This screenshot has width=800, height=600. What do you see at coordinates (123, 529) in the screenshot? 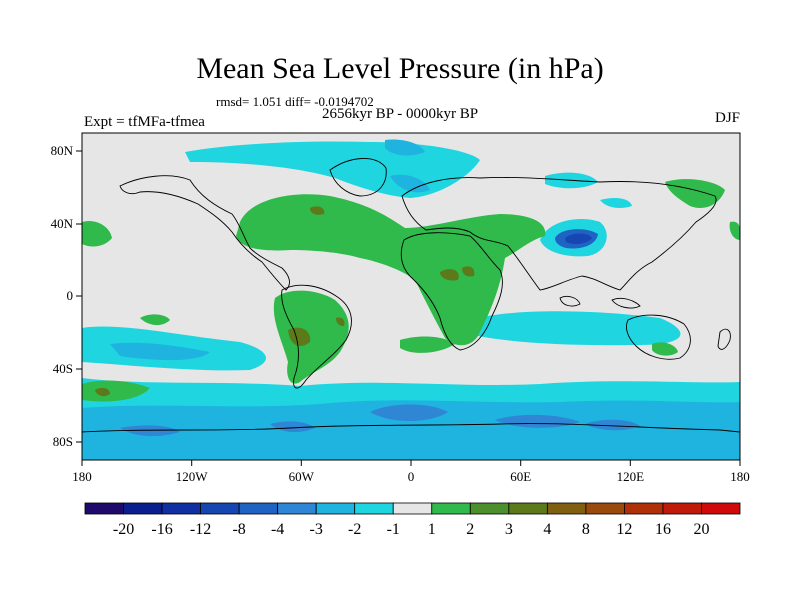
I see `colorbar-label: -20` at bounding box center [123, 529].